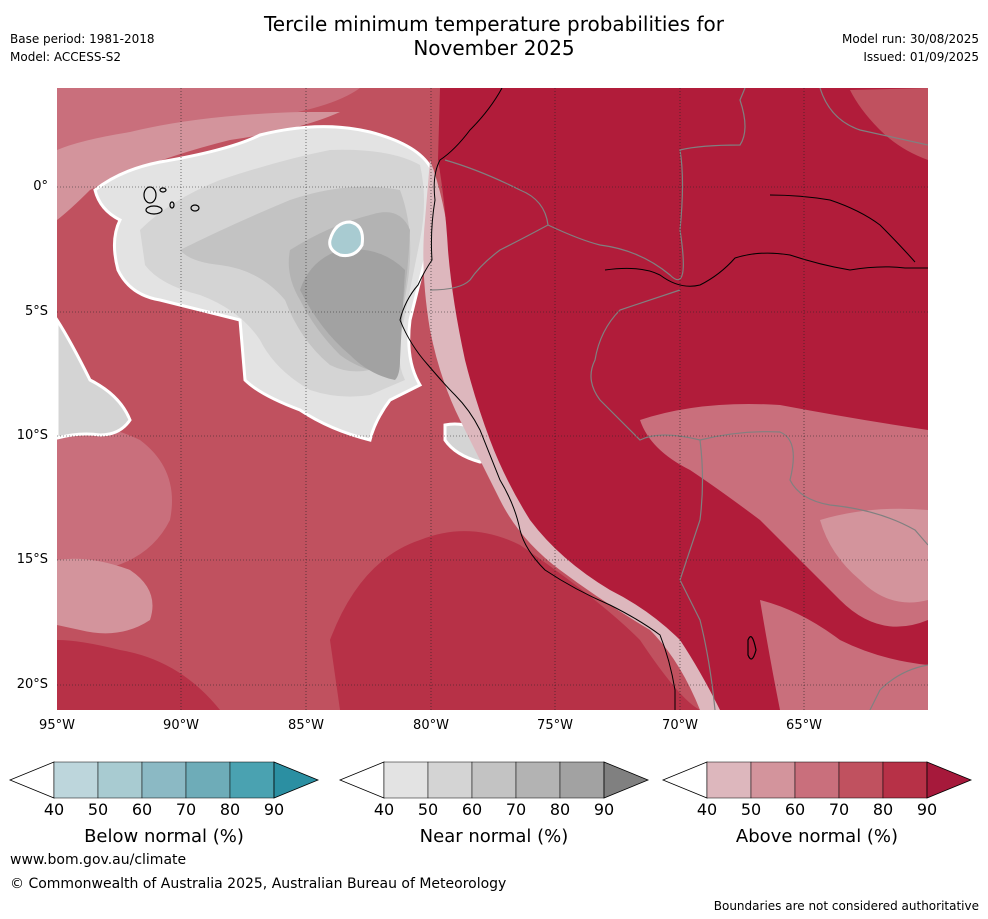 The image size is (988, 919). I want to click on near-80-region, so click(352, 314).